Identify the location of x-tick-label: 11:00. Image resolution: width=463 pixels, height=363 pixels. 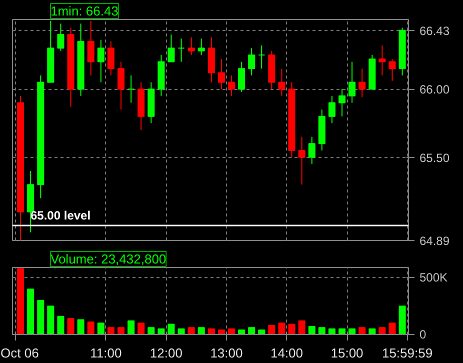
(106, 353).